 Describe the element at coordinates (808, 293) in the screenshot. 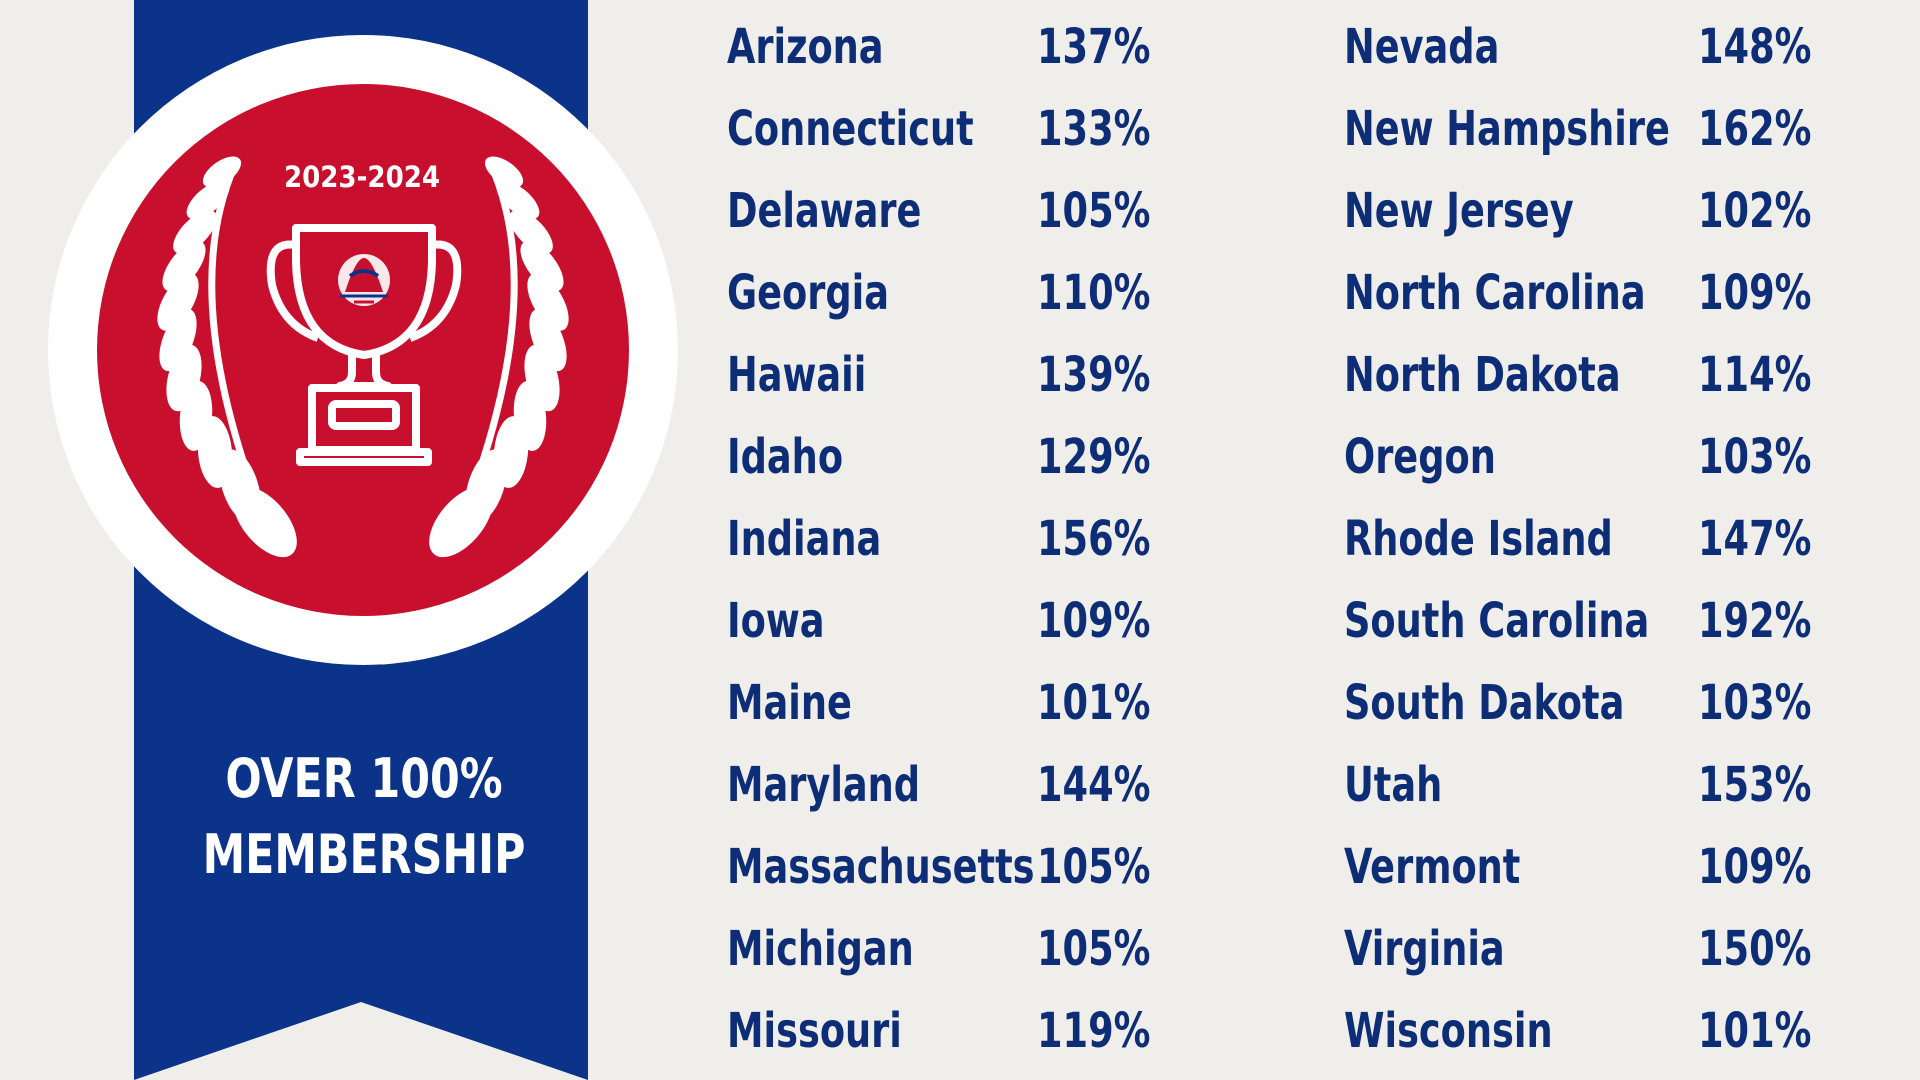

I see `state-name: Georgia` at that location.